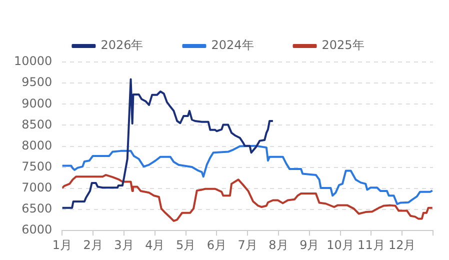 The height and width of the screenshot is (260, 449). I want to click on y-tick-label: 8000, so click(37, 145).